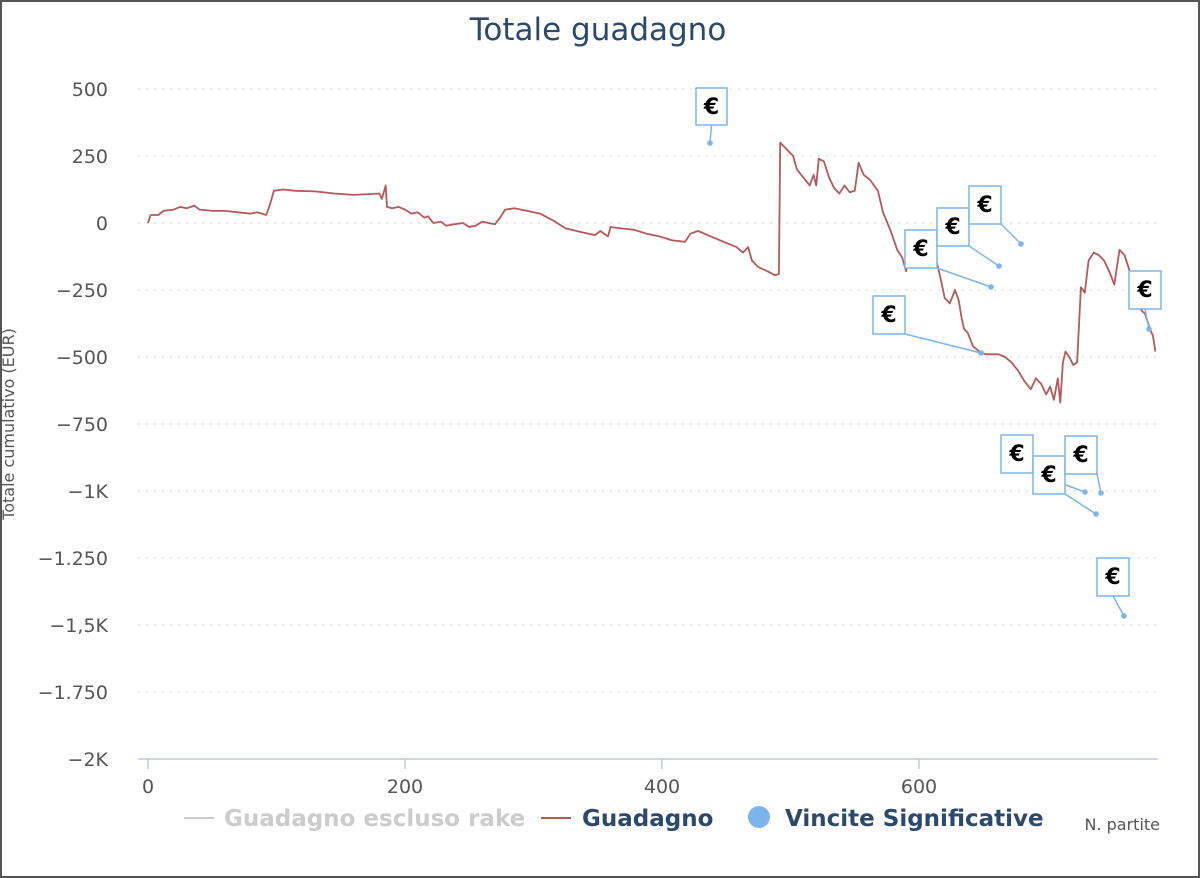 Image resolution: width=1200 pixels, height=878 pixels. Describe the element at coordinates (1122, 824) in the screenshot. I see `x-axis-title: N. partite` at that location.